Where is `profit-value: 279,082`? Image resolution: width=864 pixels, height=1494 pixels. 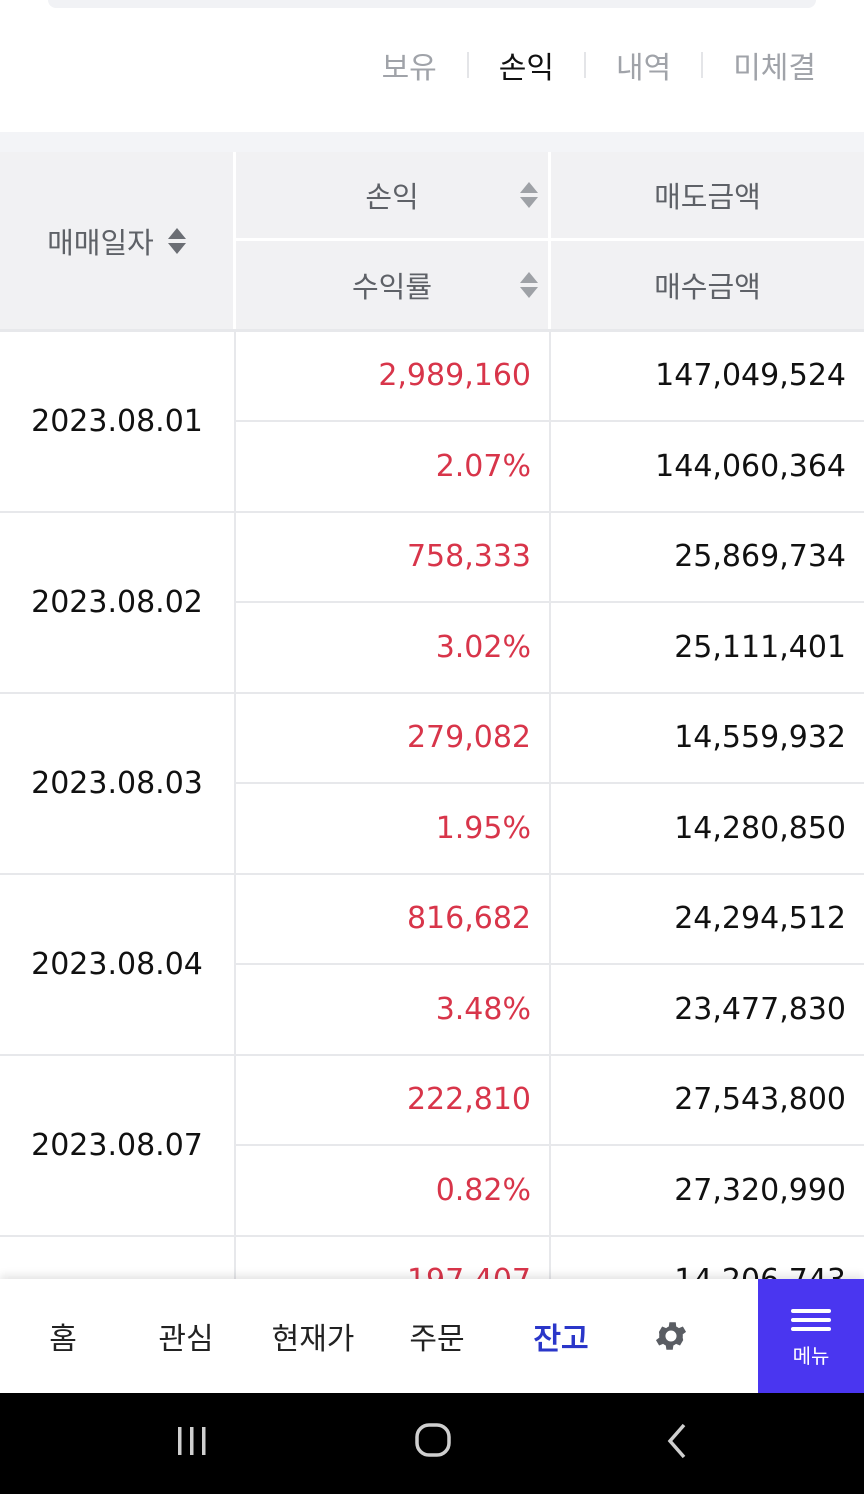
profit-value: 279,082 is located at coordinates (392, 739).